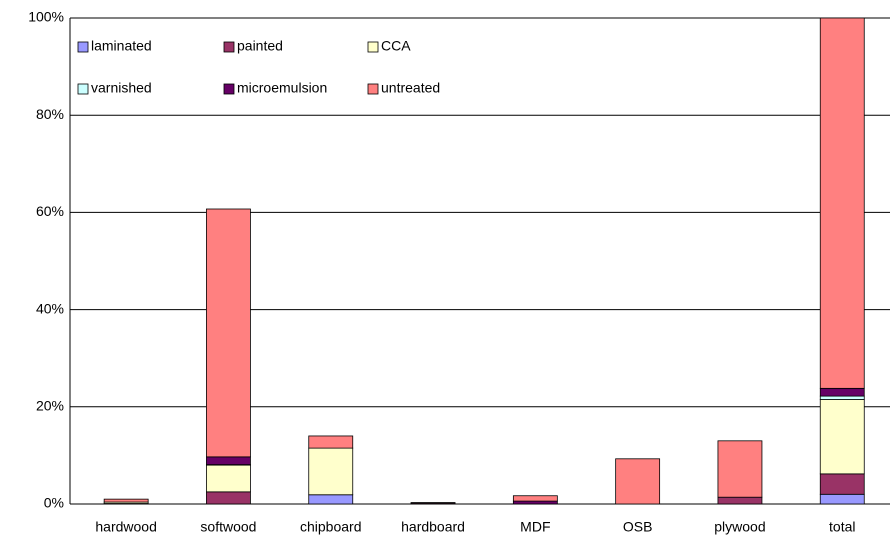 The image size is (890, 537). What do you see at coordinates (260, 46) in the screenshot?
I see `legend-label: painted` at bounding box center [260, 46].